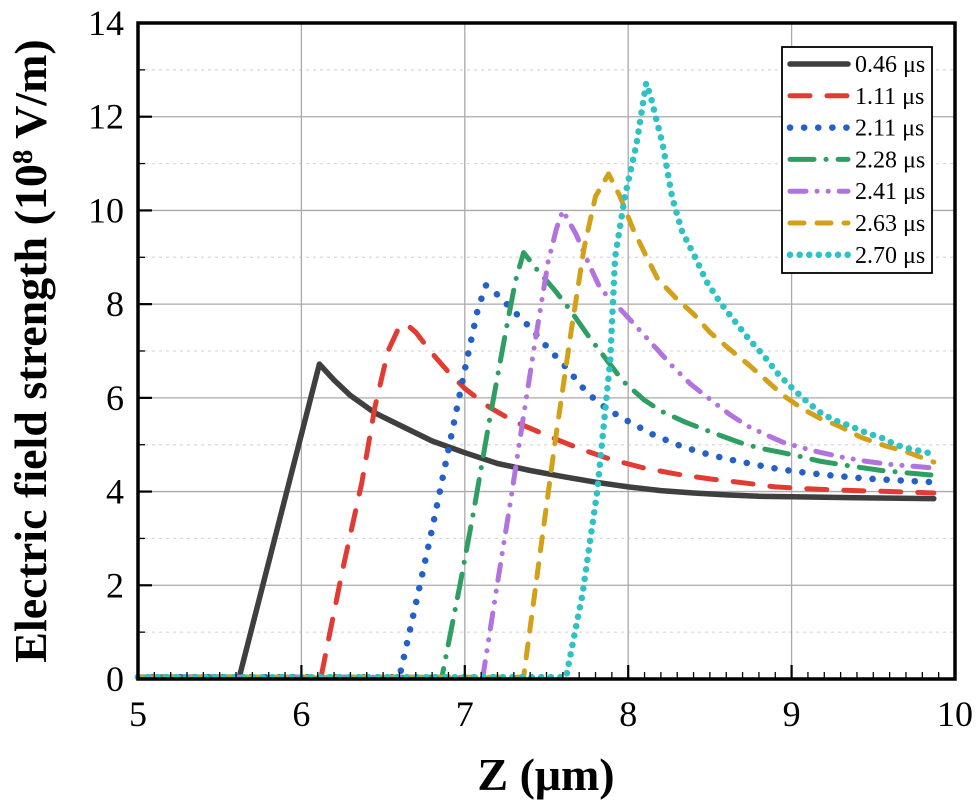 This screenshot has width=980, height=800. I want to click on legend-label: 2.70 μs, so click(890, 256).